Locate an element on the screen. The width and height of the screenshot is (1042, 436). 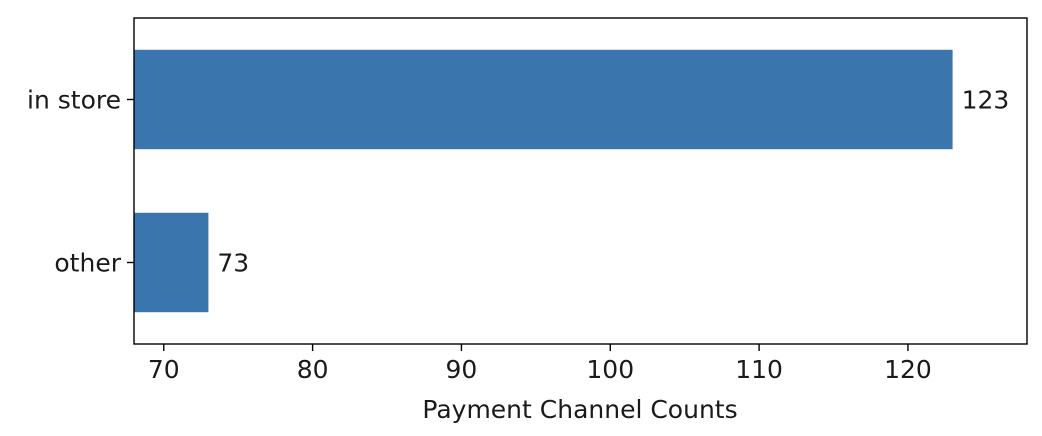
x-tick-label-100: 100 is located at coordinates (610, 369).